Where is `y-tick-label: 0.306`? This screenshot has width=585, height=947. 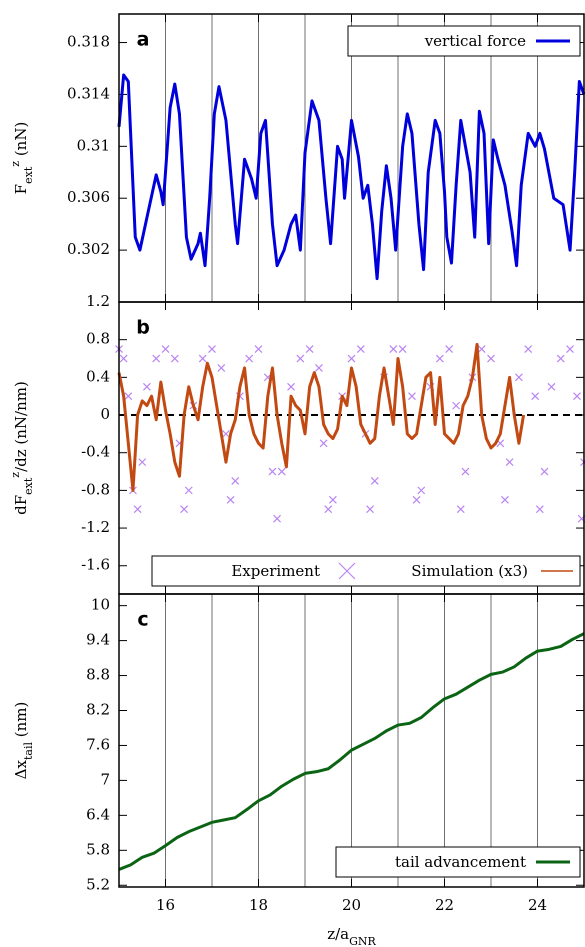
y-tick-label: 0.306 is located at coordinates (88, 197).